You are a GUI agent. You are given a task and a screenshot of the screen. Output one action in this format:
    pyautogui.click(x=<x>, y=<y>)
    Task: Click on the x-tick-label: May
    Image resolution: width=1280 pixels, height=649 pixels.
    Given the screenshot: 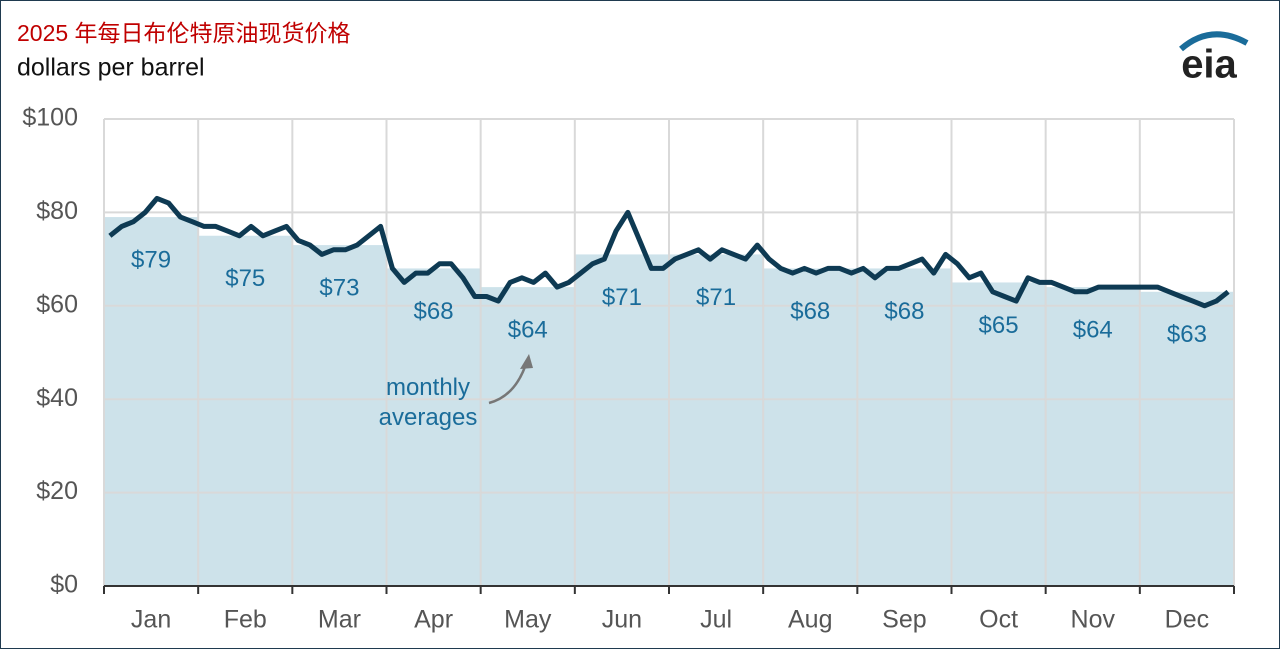 What is the action you would take?
    pyautogui.click(x=528, y=620)
    